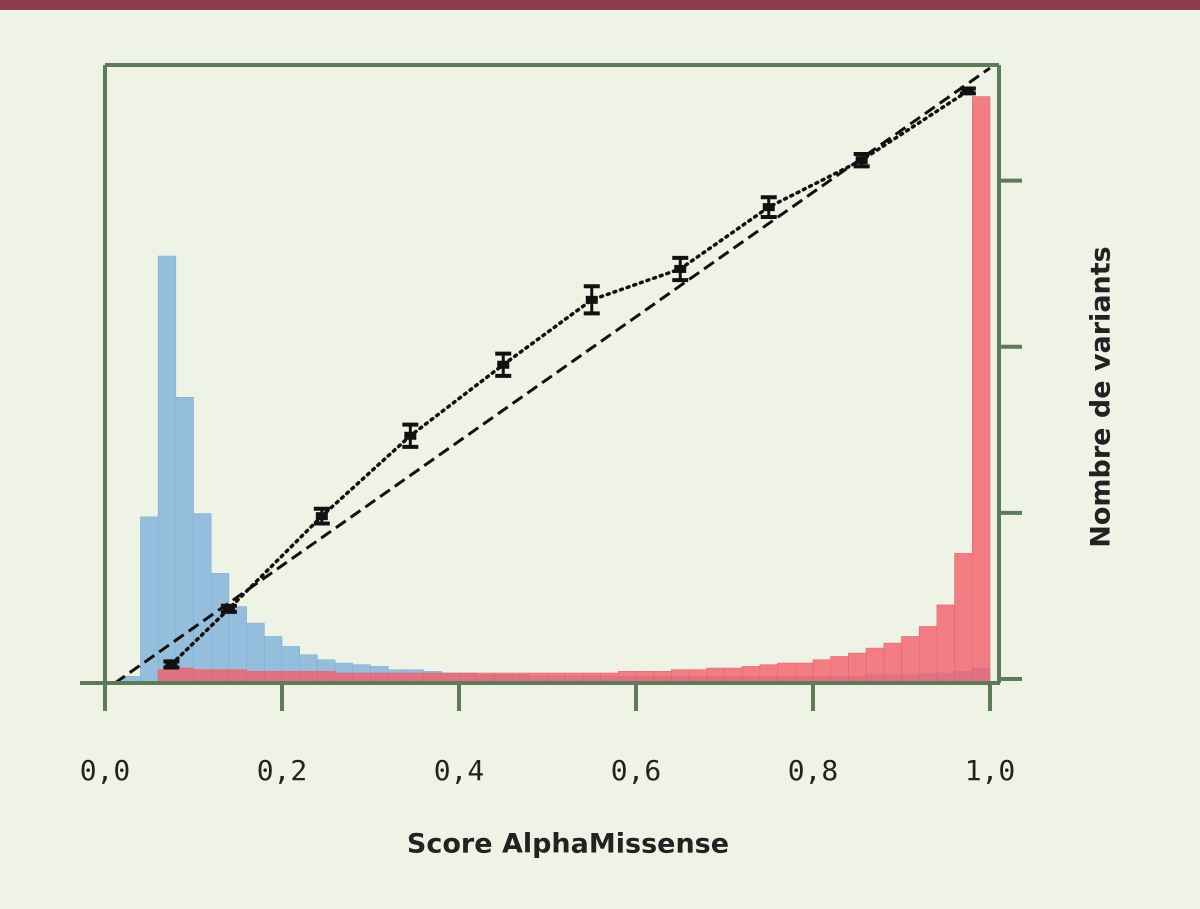 The width and height of the screenshot is (1200, 909). What do you see at coordinates (990, 770) in the screenshot?
I see `x-tick-label: 1,0` at bounding box center [990, 770].